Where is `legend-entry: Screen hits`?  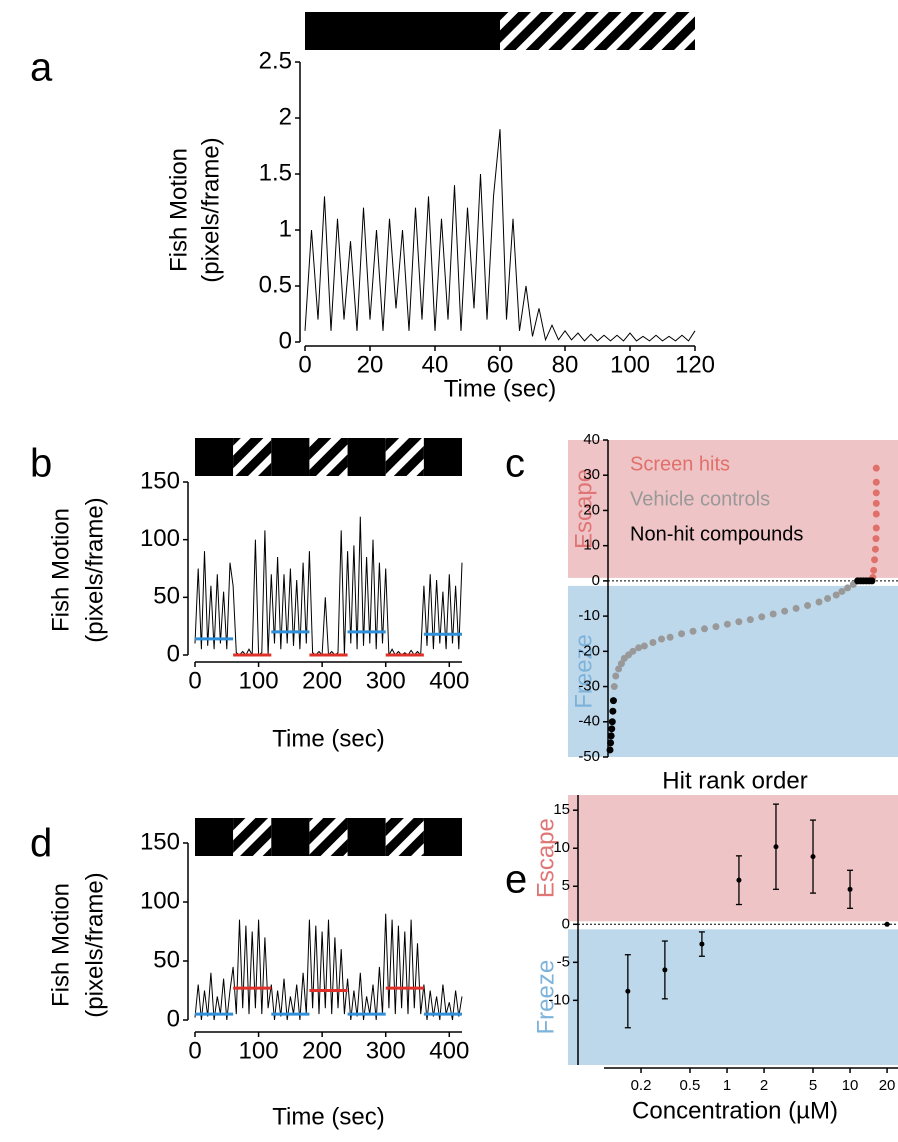
legend-entry: Screen hits is located at coordinates (680, 464).